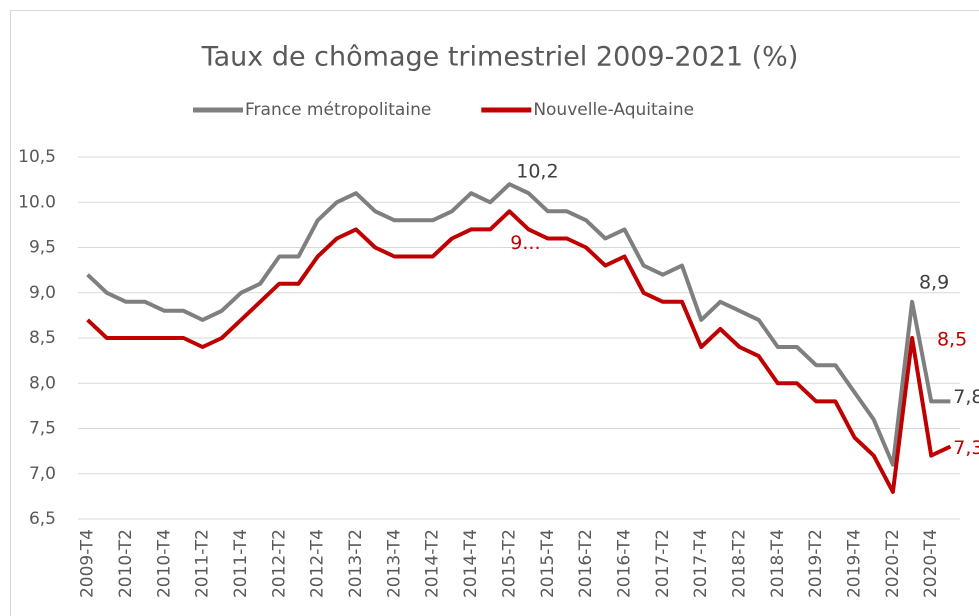 This screenshot has height=616, width=979. Describe the element at coordinates (241, 563) in the screenshot. I see `x-tick-label: 2011-T4` at that location.